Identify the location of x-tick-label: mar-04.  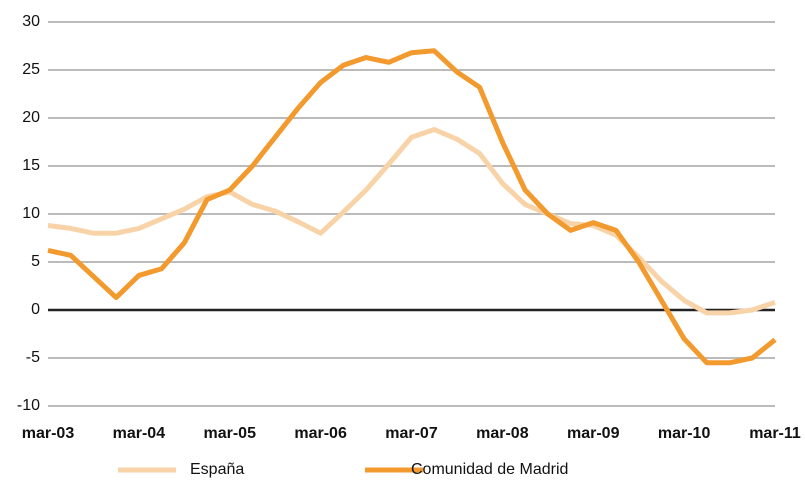
(139, 433).